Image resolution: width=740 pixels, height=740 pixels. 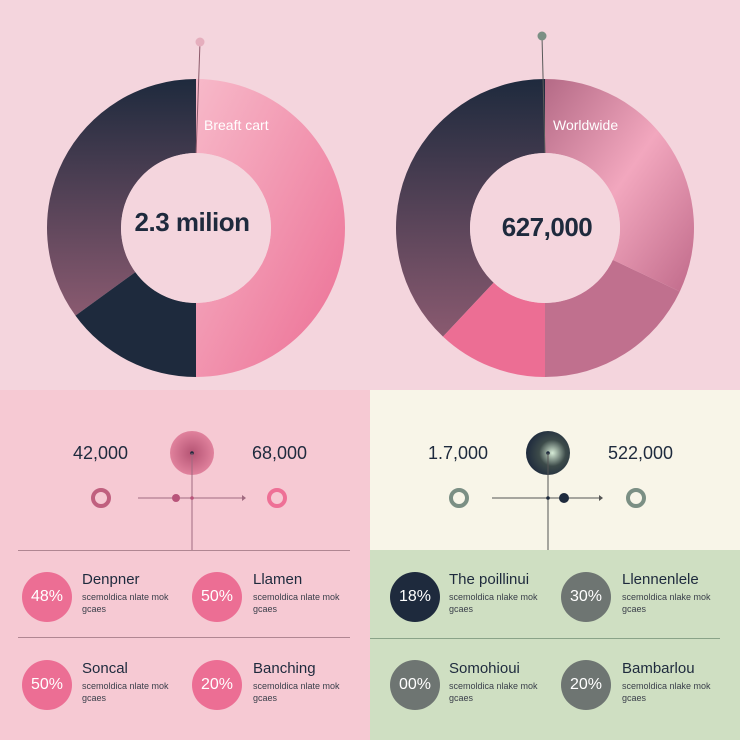 I want to click on item-title: Denpner, so click(x=111, y=579).